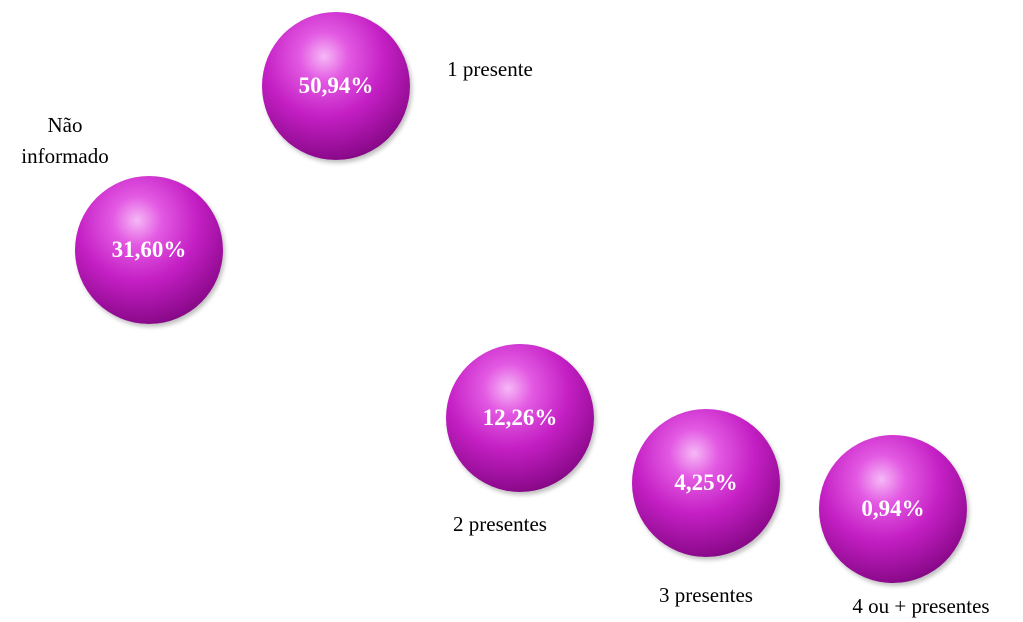 The width and height of the screenshot is (1023, 622). I want to click on sphere: 12,26%, so click(520, 418).